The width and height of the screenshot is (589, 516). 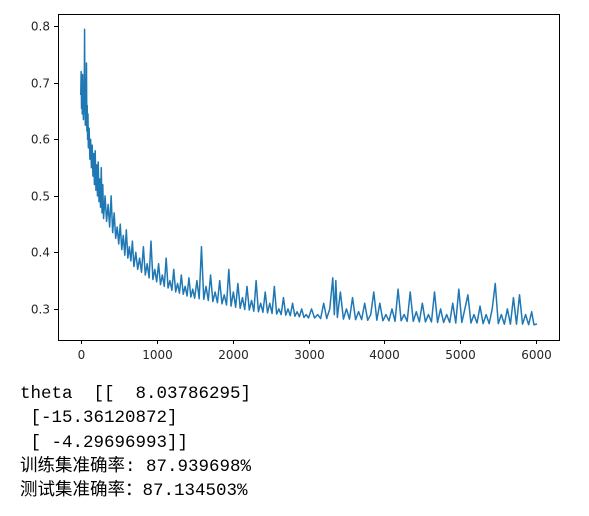 I want to click on y-tick-label: 0.3, so click(x=40, y=310).